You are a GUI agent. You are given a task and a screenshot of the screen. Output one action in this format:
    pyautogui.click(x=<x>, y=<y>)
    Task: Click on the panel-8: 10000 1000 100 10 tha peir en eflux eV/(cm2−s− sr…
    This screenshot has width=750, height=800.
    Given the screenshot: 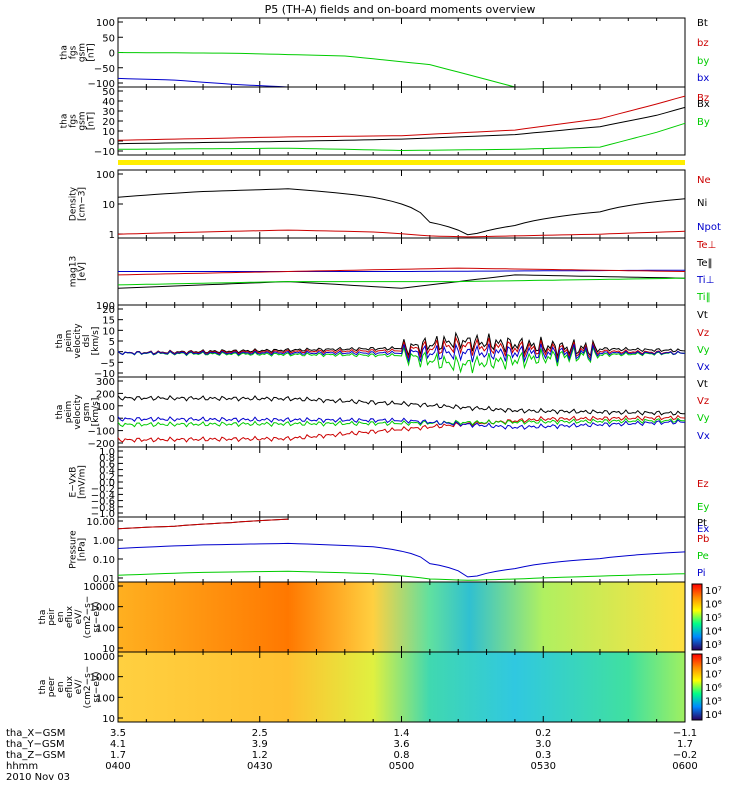 What is the action you would take?
    pyautogui.click(x=380, y=618)
    